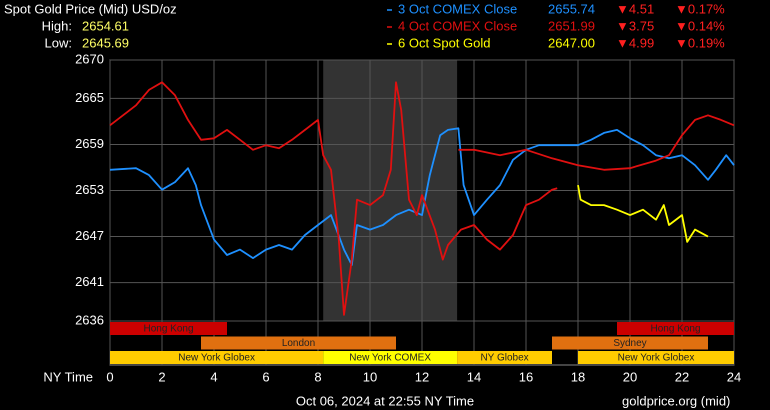 The width and height of the screenshot is (770, 410). What do you see at coordinates (89, 235) in the screenshot?
I see `y-tick-label: 2647` at bounding box center [89, 235].